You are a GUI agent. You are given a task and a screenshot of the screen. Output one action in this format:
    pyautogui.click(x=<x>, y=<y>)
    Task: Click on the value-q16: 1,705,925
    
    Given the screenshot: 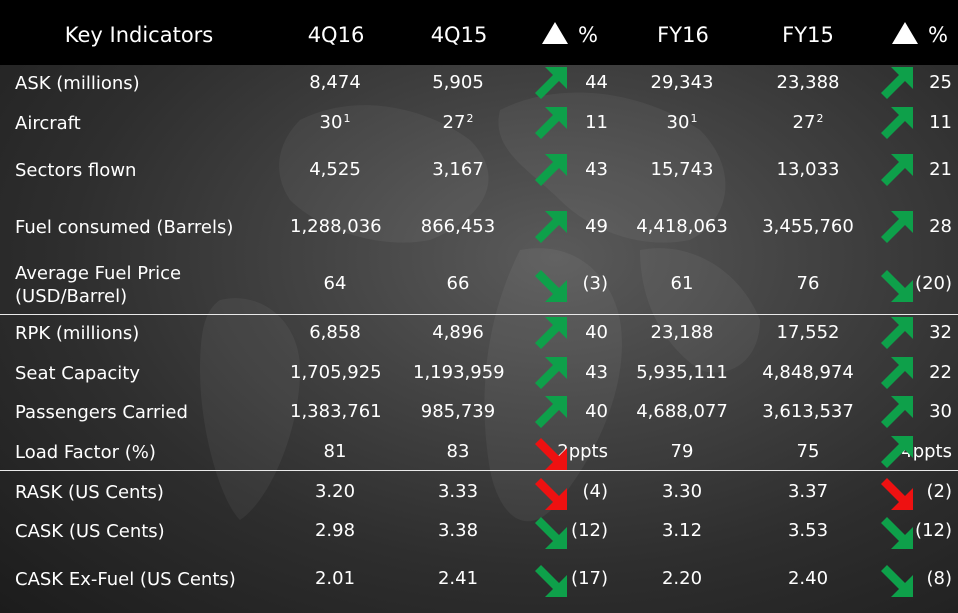 What is the action you would take?
    pyautogui.click(x=336, y=372)
    